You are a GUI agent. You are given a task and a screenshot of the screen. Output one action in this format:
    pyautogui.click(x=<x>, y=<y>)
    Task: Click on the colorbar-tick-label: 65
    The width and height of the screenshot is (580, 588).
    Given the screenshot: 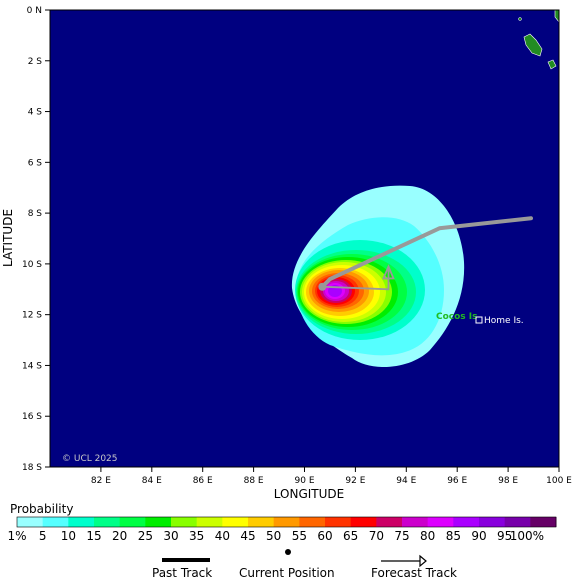 What is the action you would take?
    pyautogui.click(x=351, y=536)
    